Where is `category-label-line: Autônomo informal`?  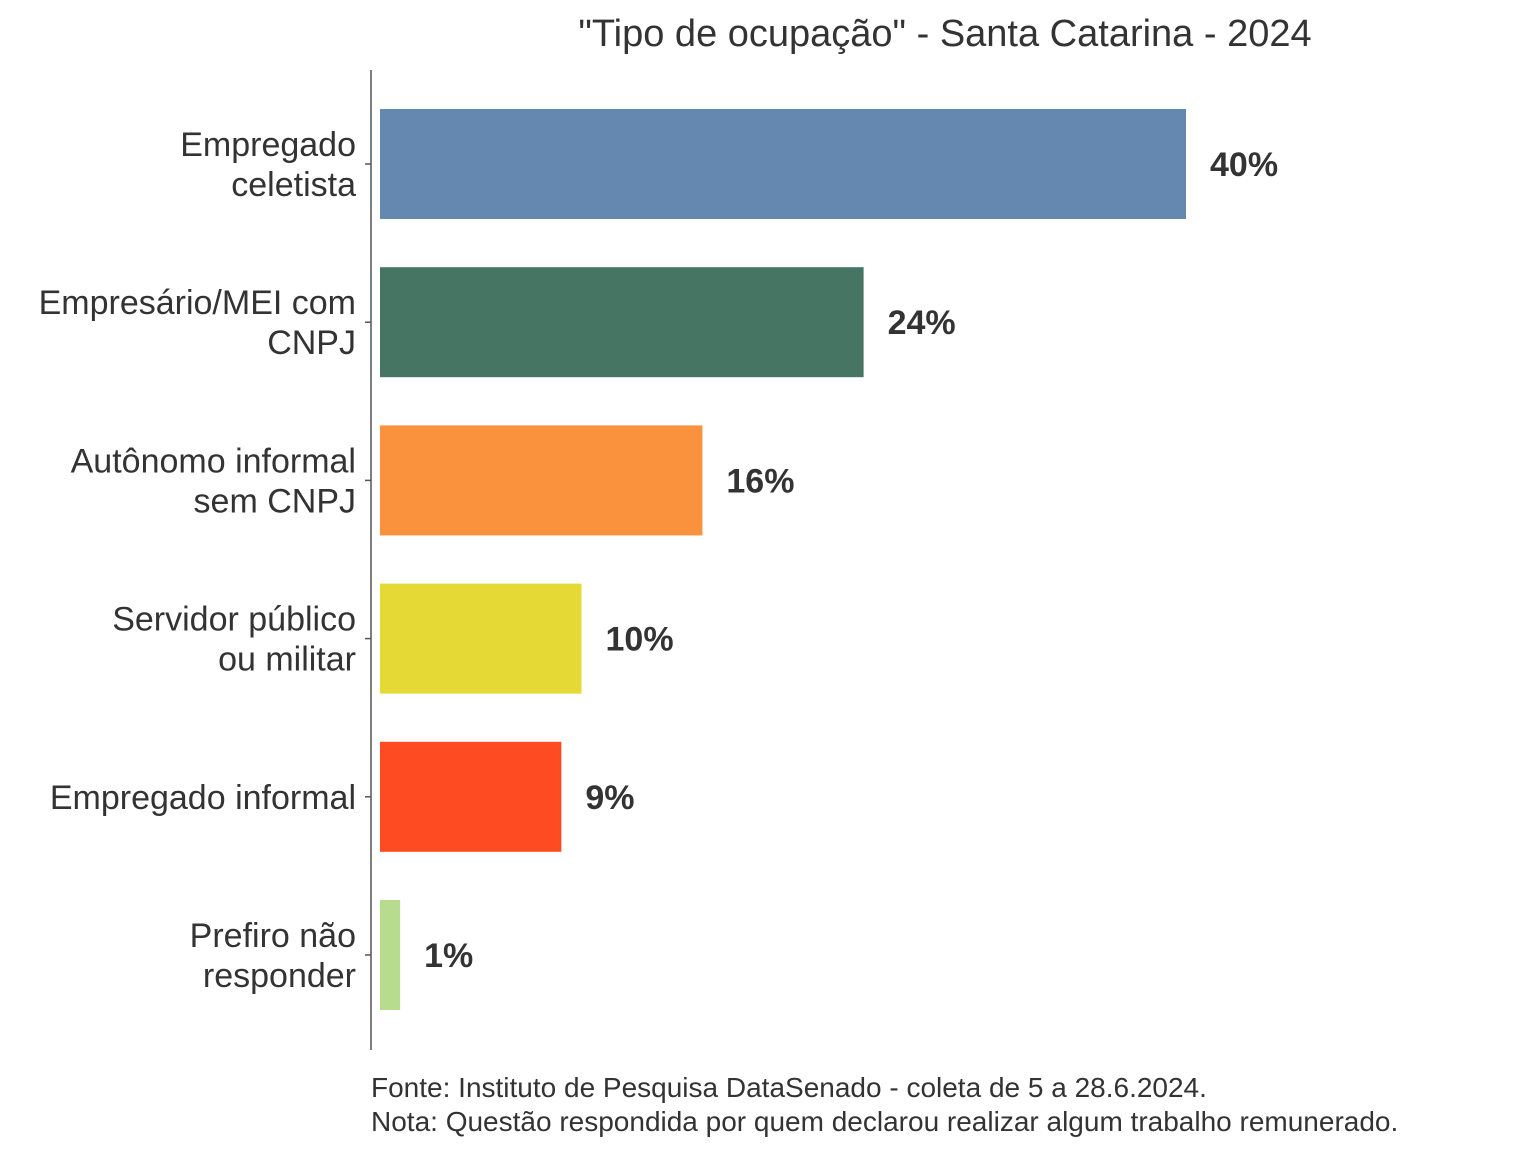
category-label-line: Autônomo informal is located at coordinates (213, 461).